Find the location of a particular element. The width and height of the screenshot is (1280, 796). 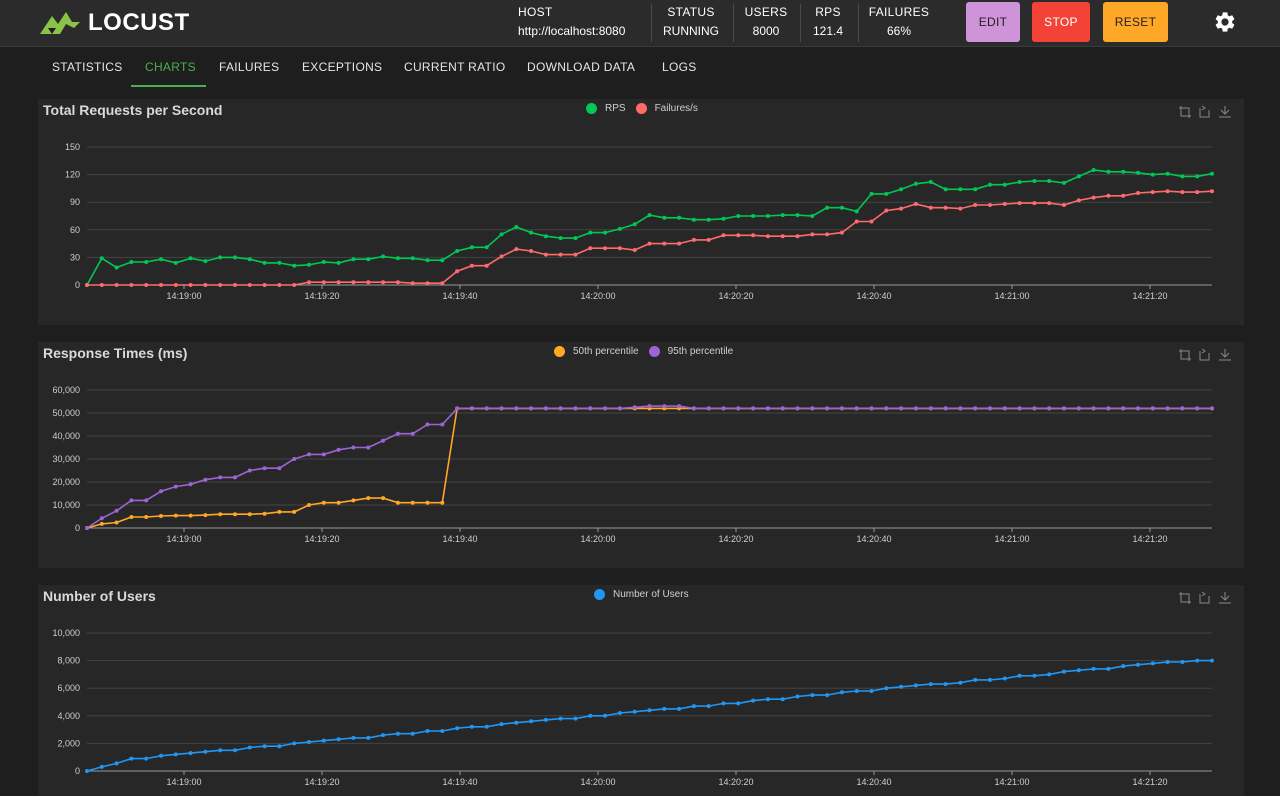

stat-host-value: http://localhost:8080 is located at coordinates (572, 31).